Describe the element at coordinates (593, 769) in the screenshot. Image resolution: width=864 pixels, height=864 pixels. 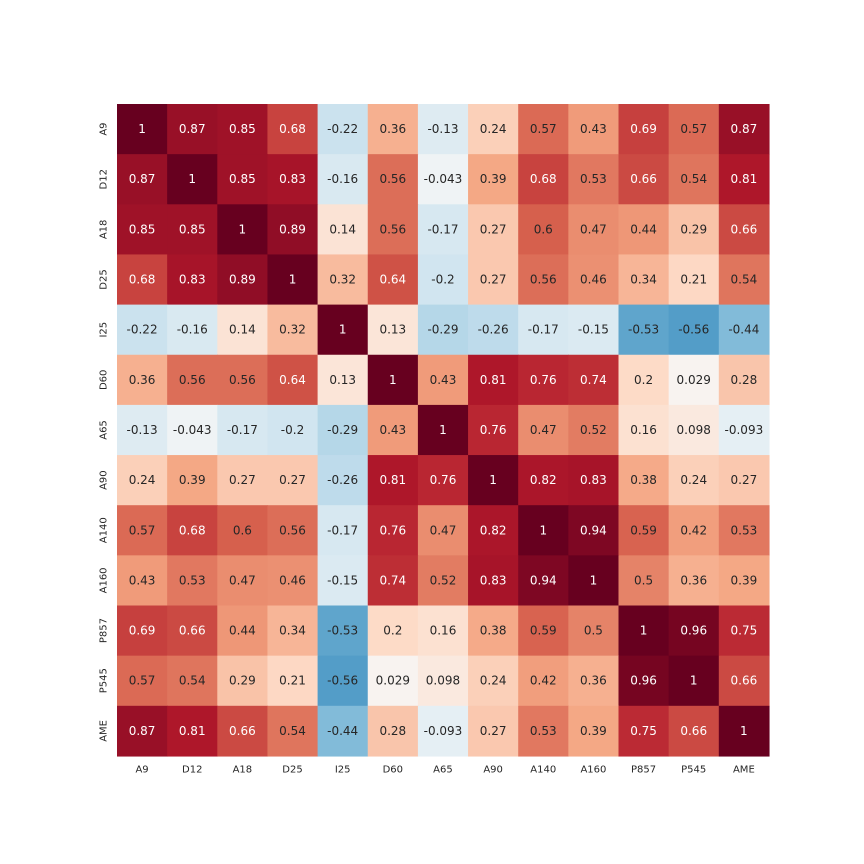
I see `x-tick-label: A160` at that location.